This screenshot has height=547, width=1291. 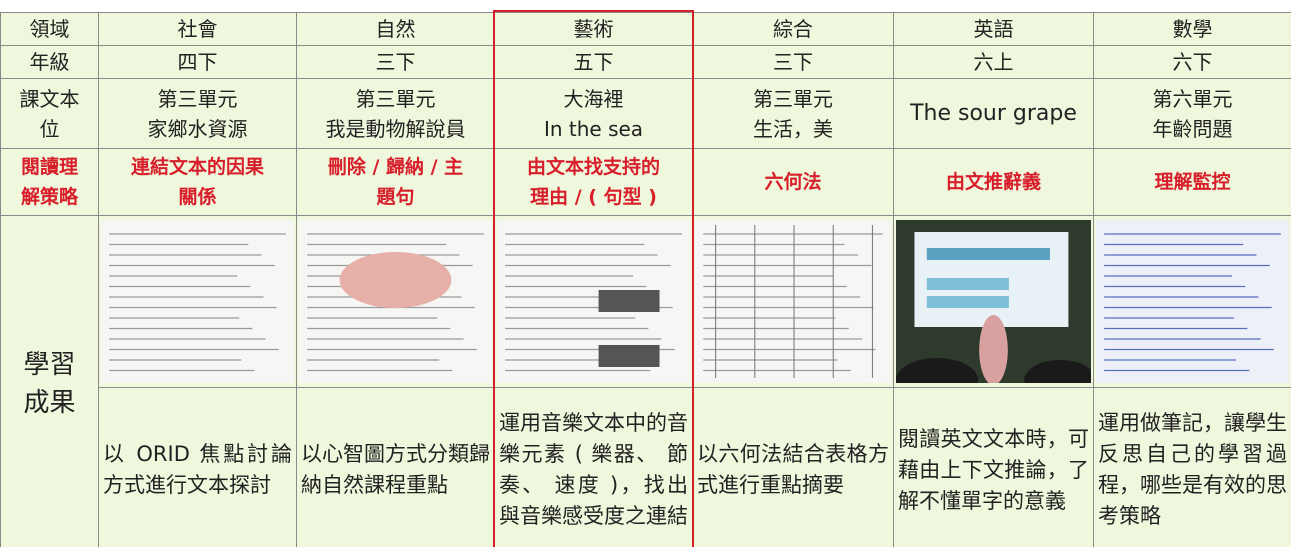 I want to click on cell-line: 年齡問題, so click(x=1192, y=128).